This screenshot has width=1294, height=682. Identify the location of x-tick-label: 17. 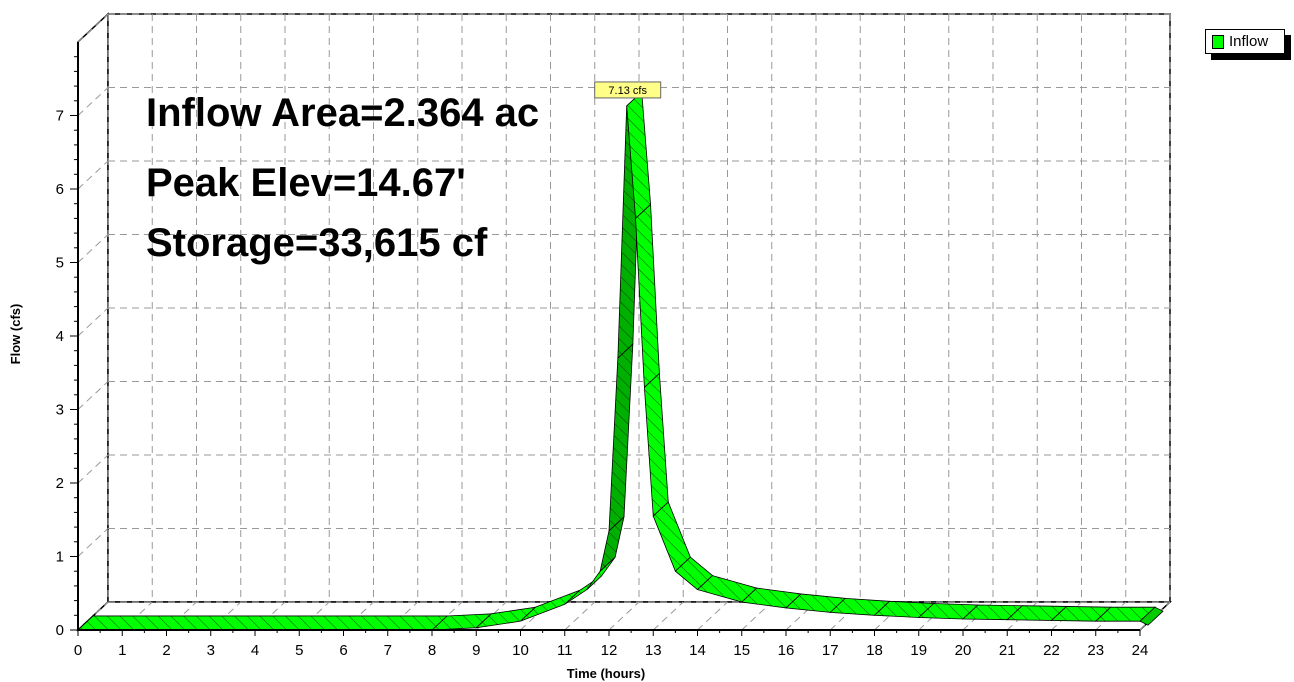
(830, 650).